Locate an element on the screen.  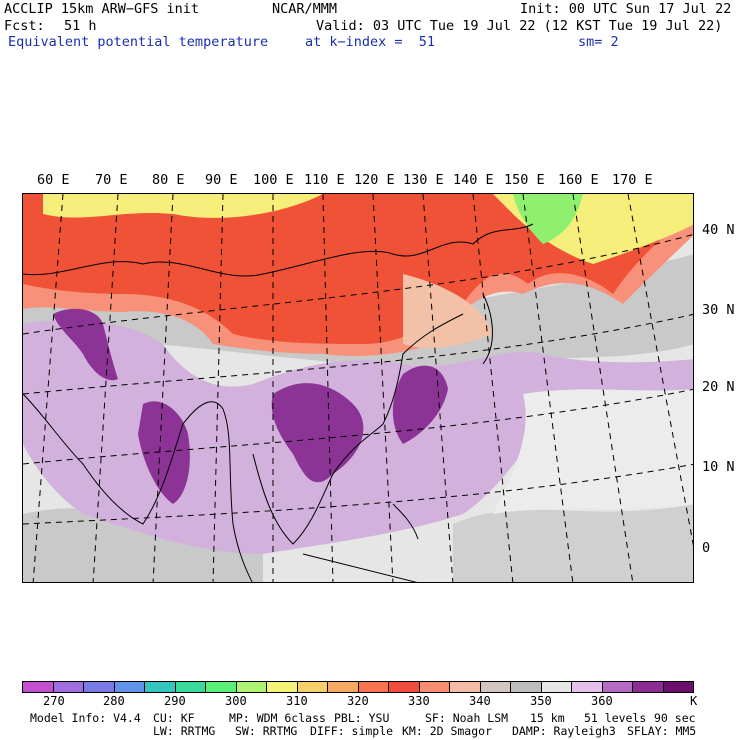
eddy-scheme: KM: 2D Smagor is located at coordinates (447, 731).